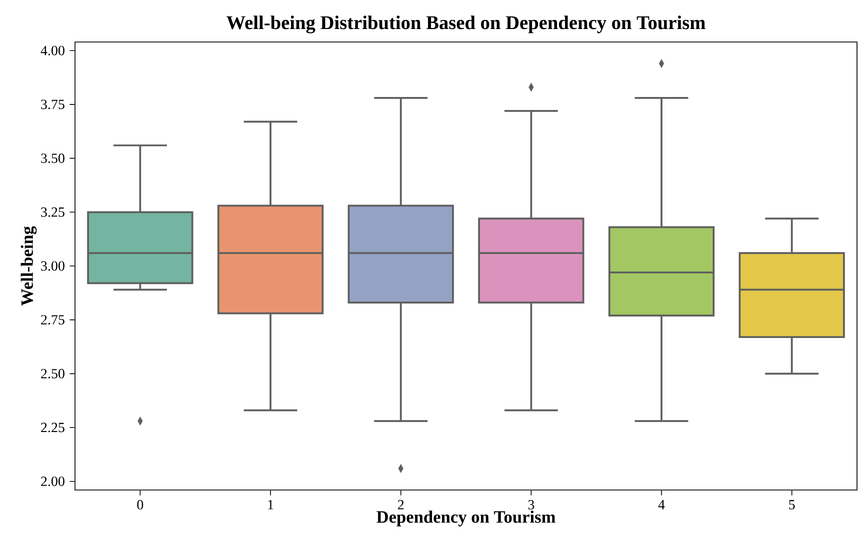  I want to click on y-tick-label: 2.00, so click(52, 481).